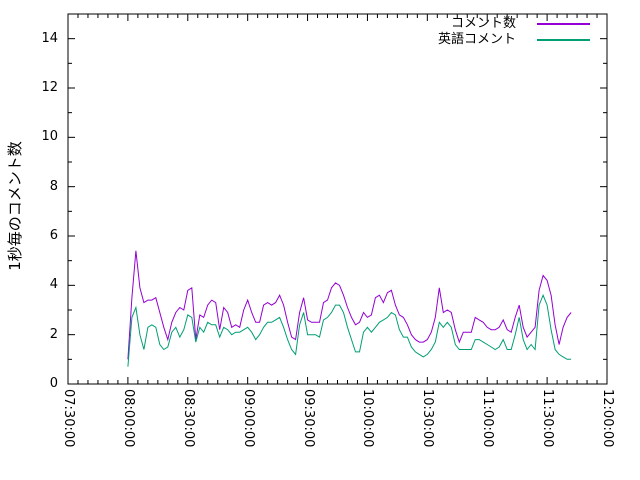  What do you see at coordinates (548, 418) in the screenshot?
I see `x-tick-label: 11:30:00` at bounding box center [548, 418].